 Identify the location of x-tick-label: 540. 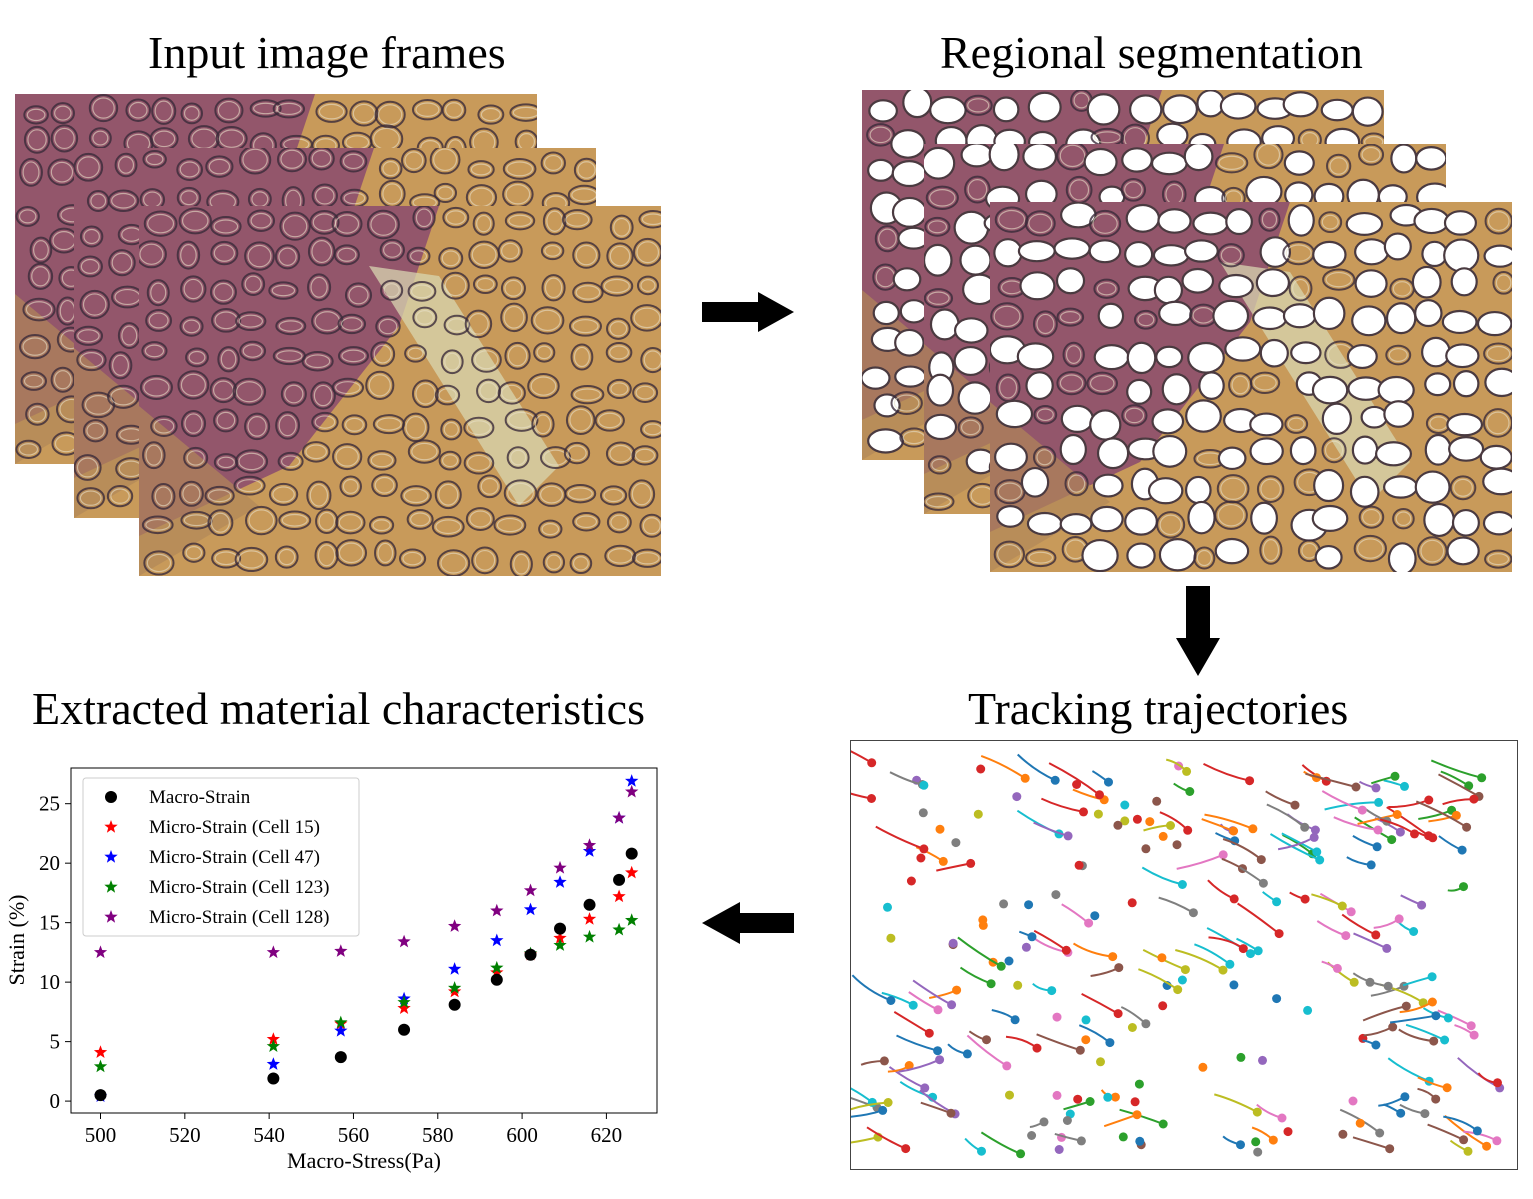
(269, 1135).